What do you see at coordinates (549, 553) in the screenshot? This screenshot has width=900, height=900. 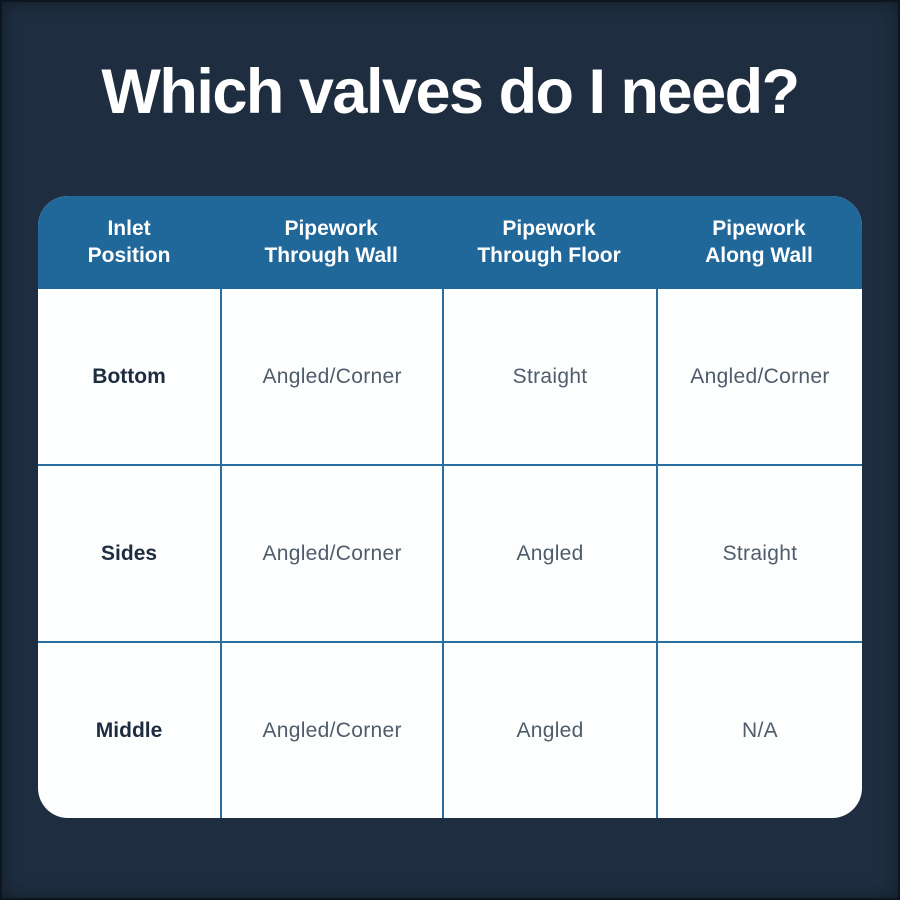 I see `cell-sides-through-floor: Angled` at bounding box center [549, 553].